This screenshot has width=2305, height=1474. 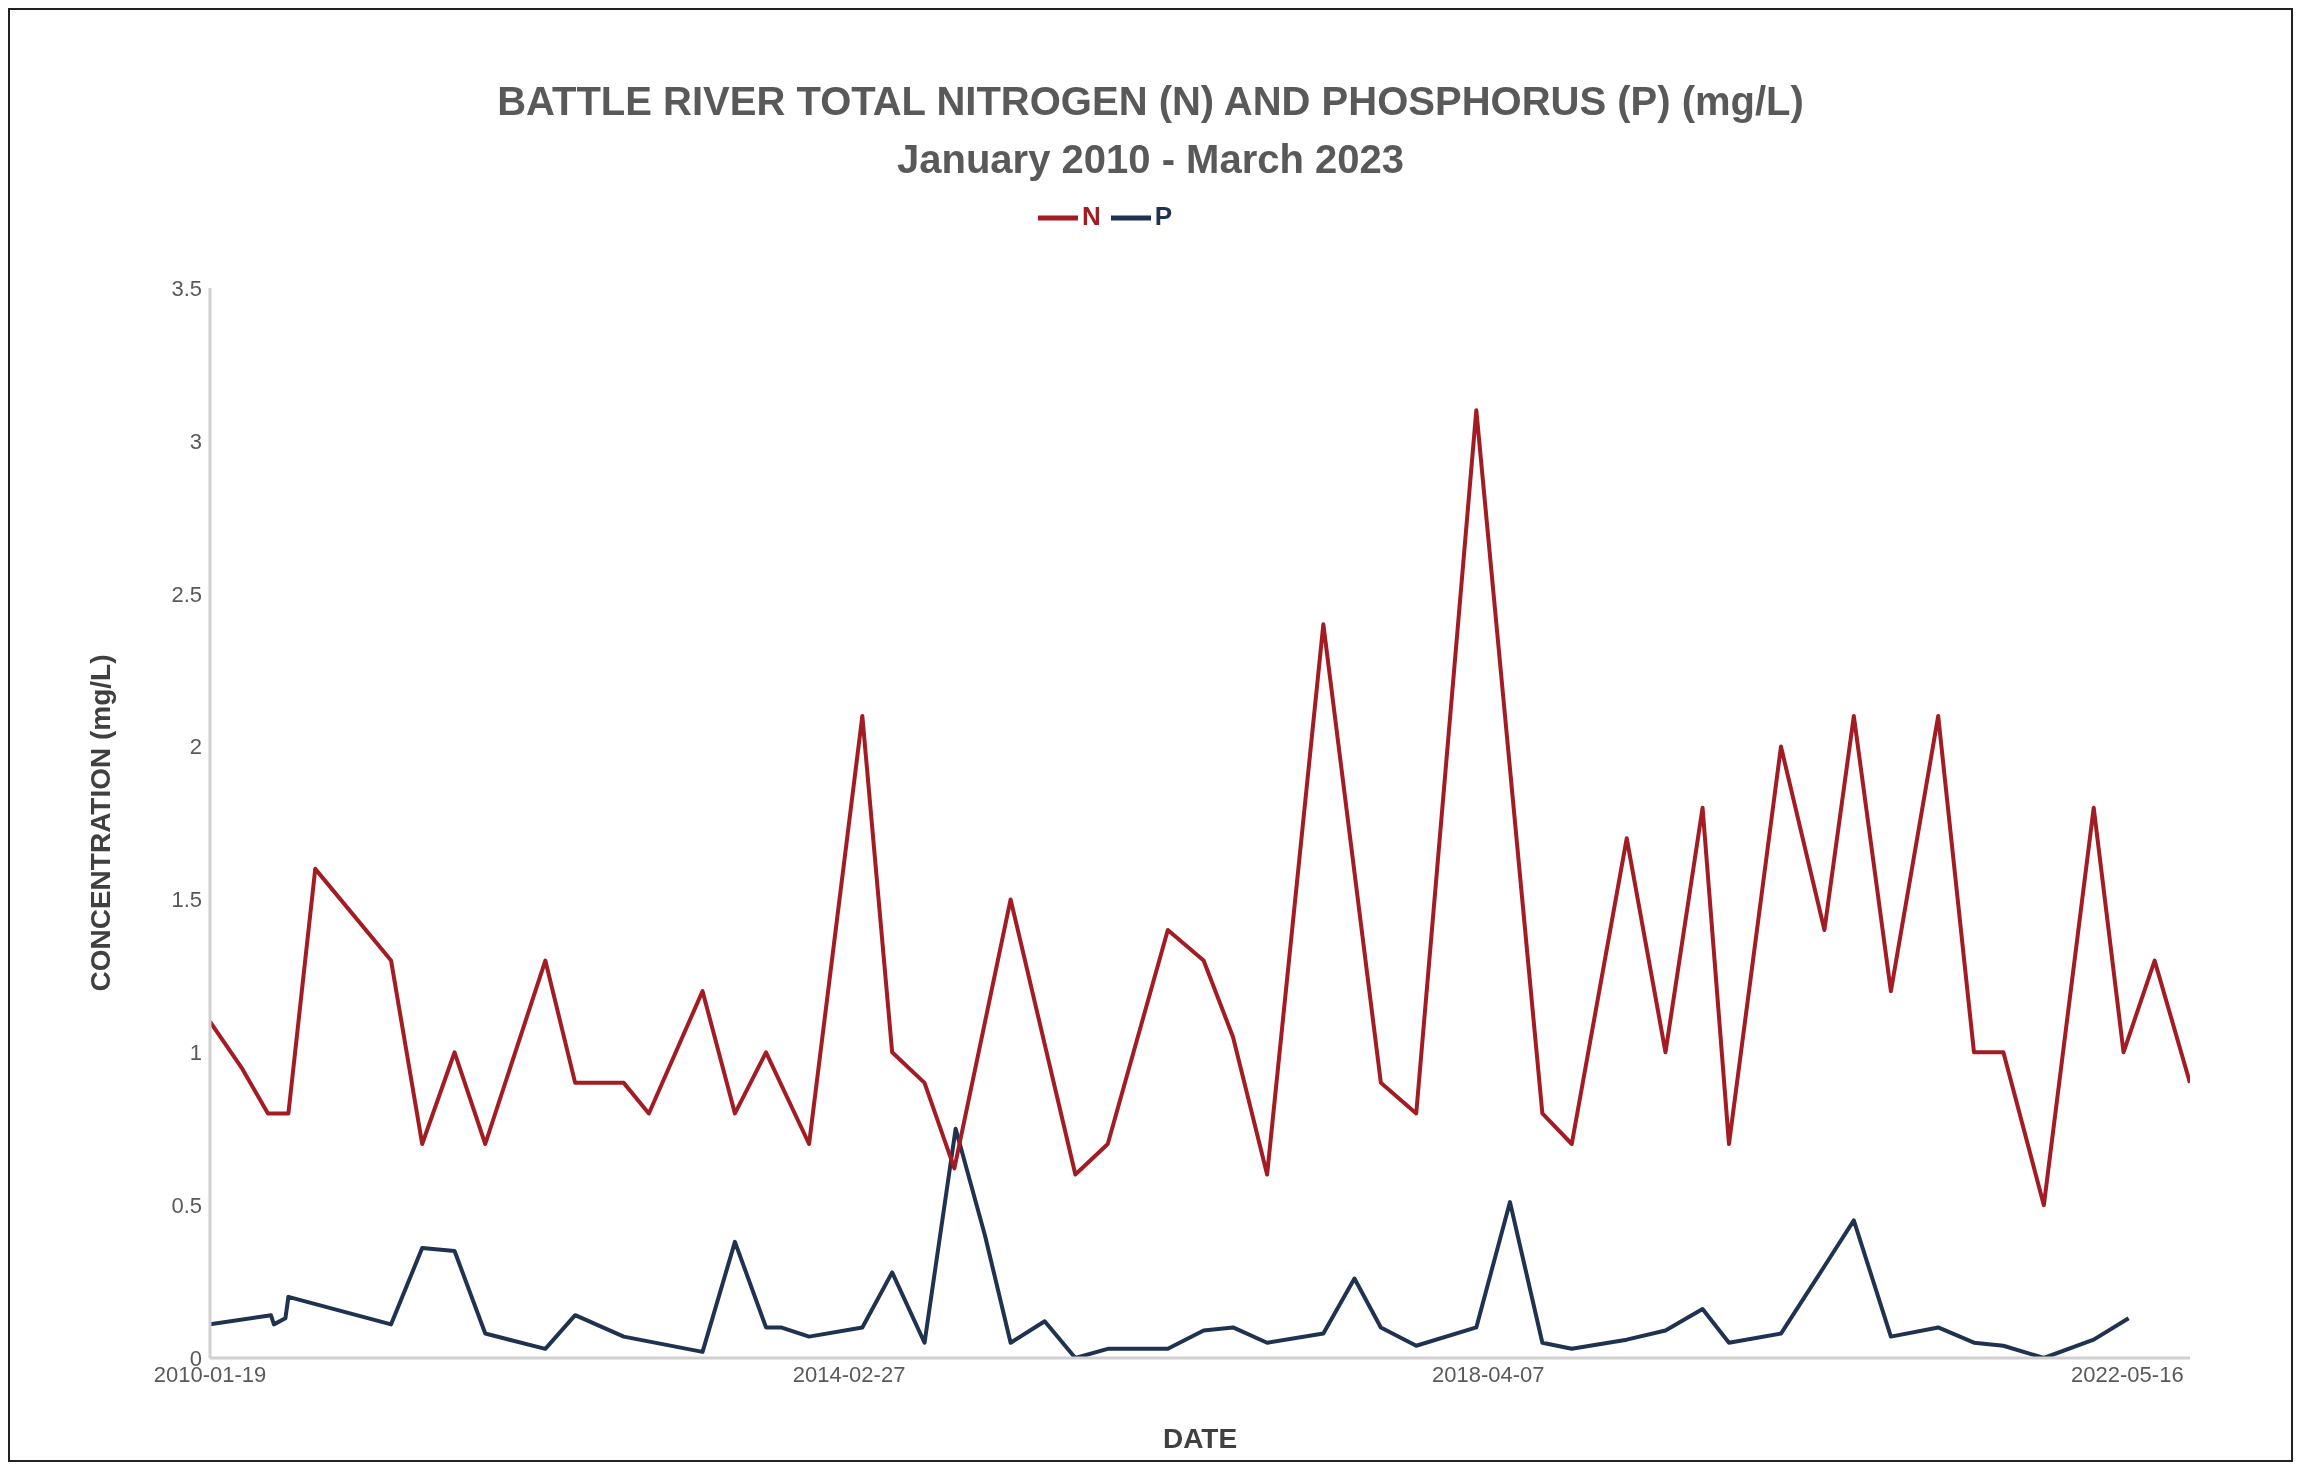 What do you see at coordinates (186, 594) in the screenshot?
I see `y-tick-label: 2.5` at bounding box center [186, 594].